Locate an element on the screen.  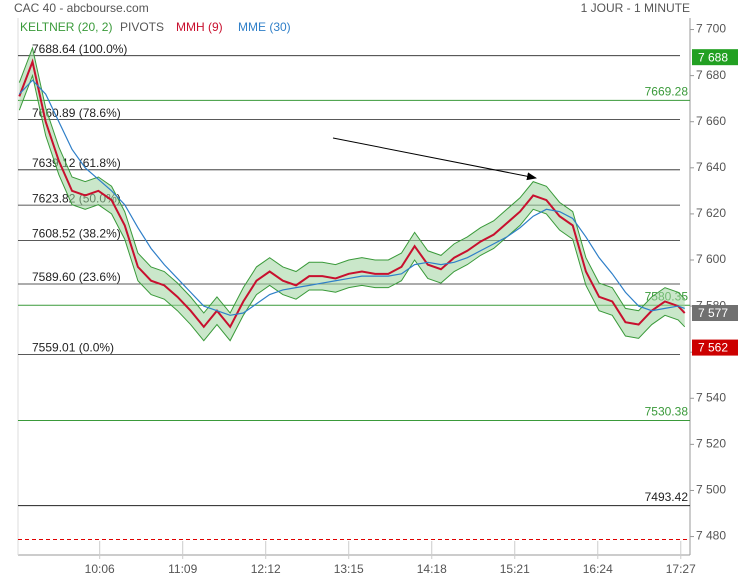
x-tick-label: 11:09 is located at coordinates (182, 569).